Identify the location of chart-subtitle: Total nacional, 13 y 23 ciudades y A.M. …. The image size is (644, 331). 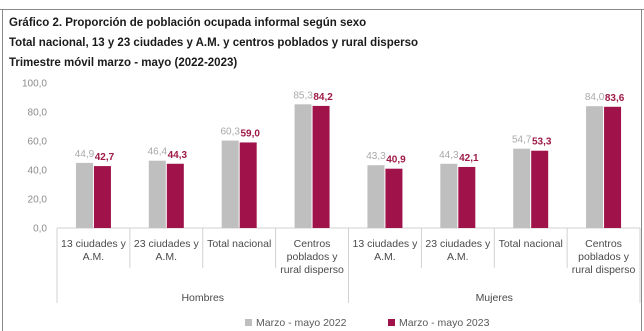
(214, 43).